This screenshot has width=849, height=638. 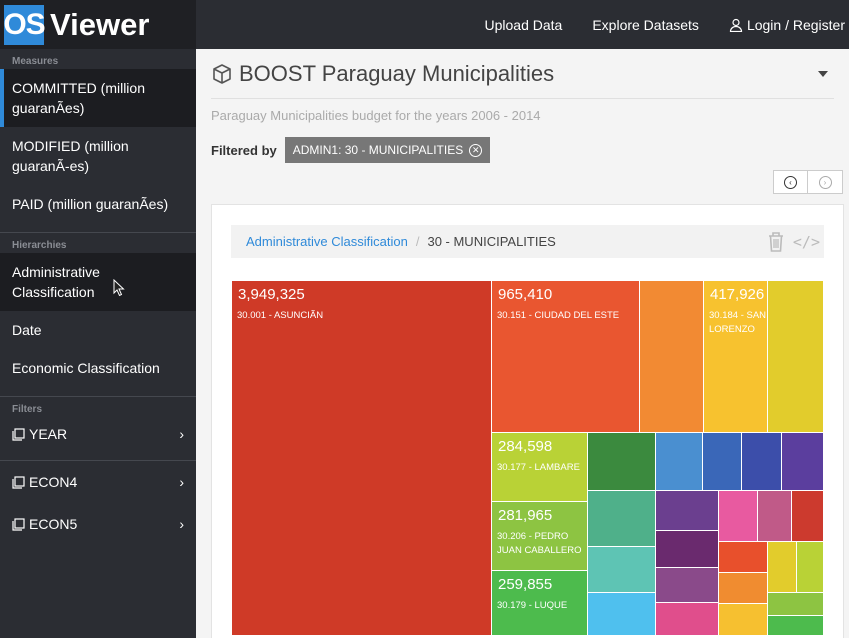 I want to click on treemap-tile-pedro-juan-caballero: 281,965 30.206 - PEDRO JUAN CABALLERO, so click(x=539, y=536).